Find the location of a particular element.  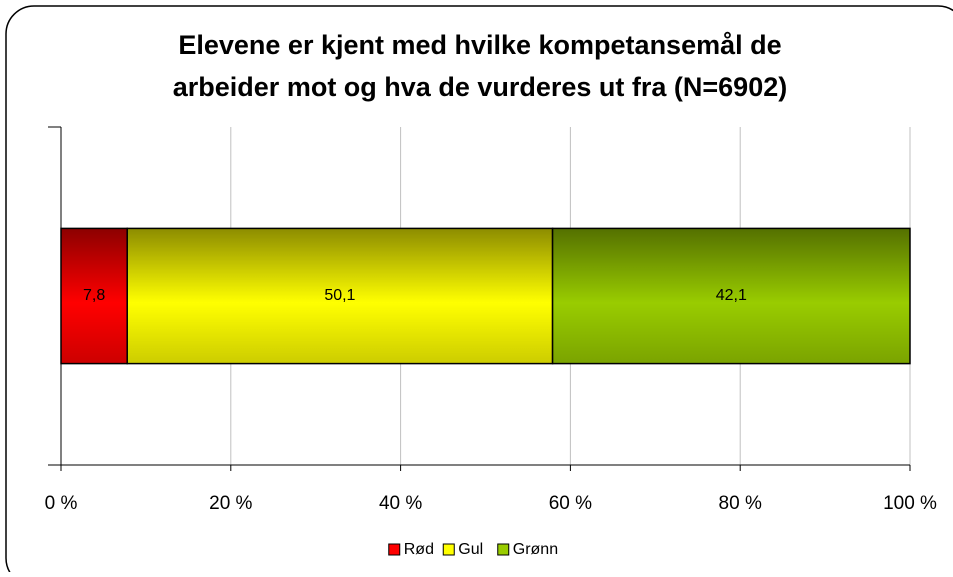

data-label: 7,8 is located at coordinates (94, 295).